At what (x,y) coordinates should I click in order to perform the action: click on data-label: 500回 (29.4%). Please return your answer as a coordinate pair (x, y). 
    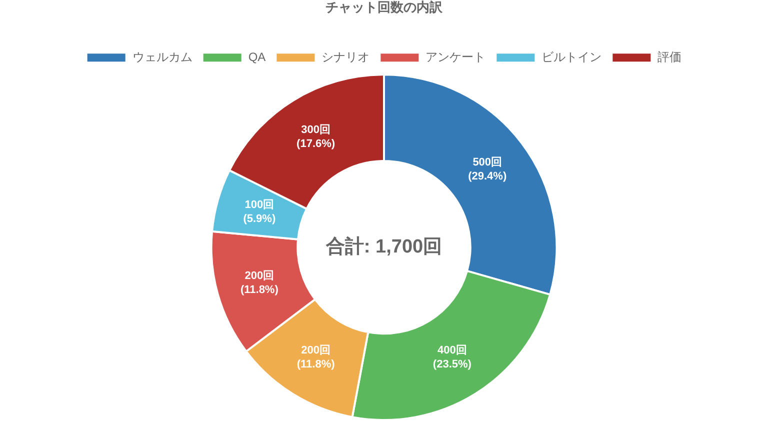
    Looking at the image, I should click on (487, 169).